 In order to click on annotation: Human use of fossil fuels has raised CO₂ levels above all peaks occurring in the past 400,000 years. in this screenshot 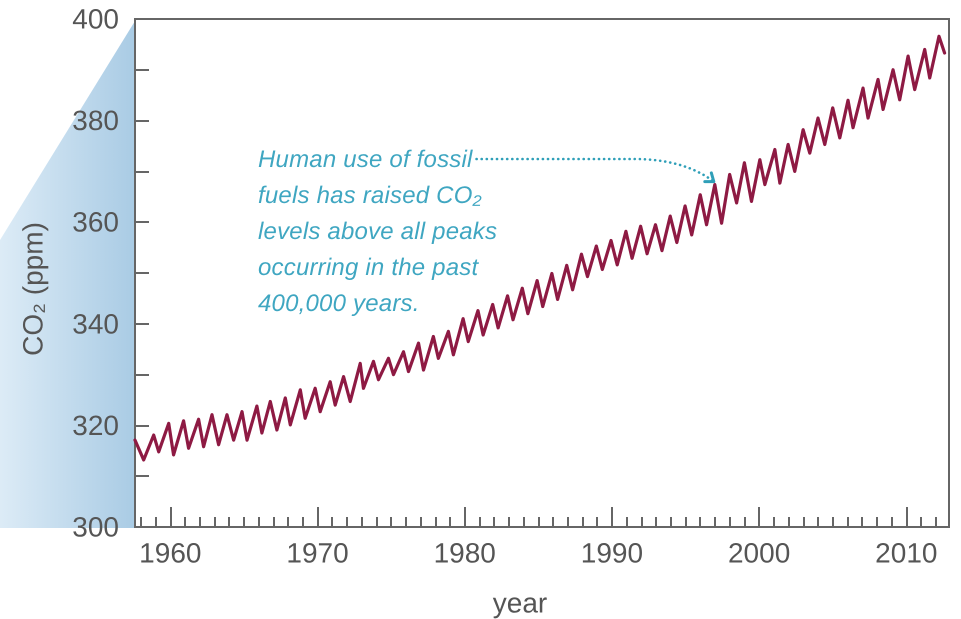, I will do `click(378, 232)`.